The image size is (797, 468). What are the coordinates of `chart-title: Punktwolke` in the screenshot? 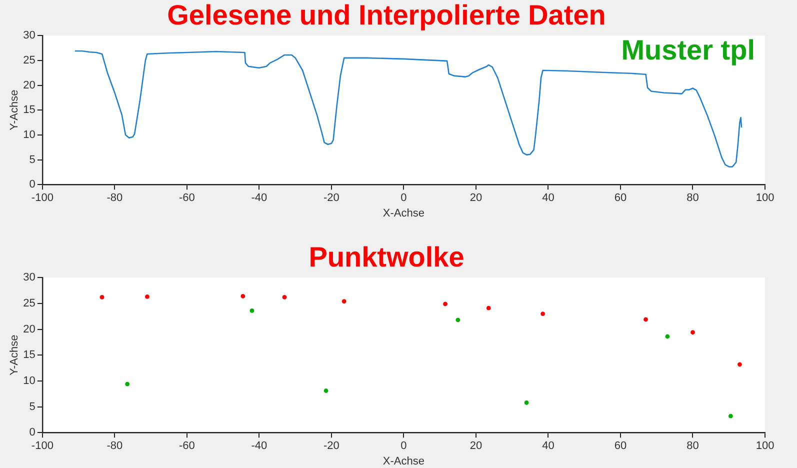 It's located at (386, 257).